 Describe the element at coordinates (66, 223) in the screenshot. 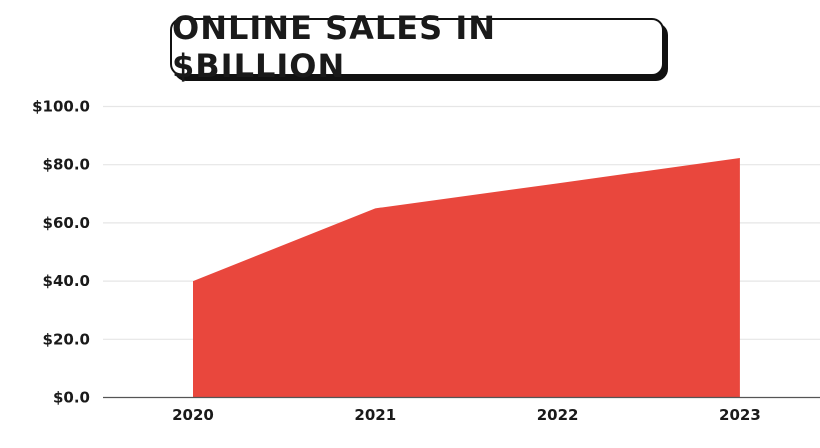

I see `y-tick-label: $60.0` at that location.